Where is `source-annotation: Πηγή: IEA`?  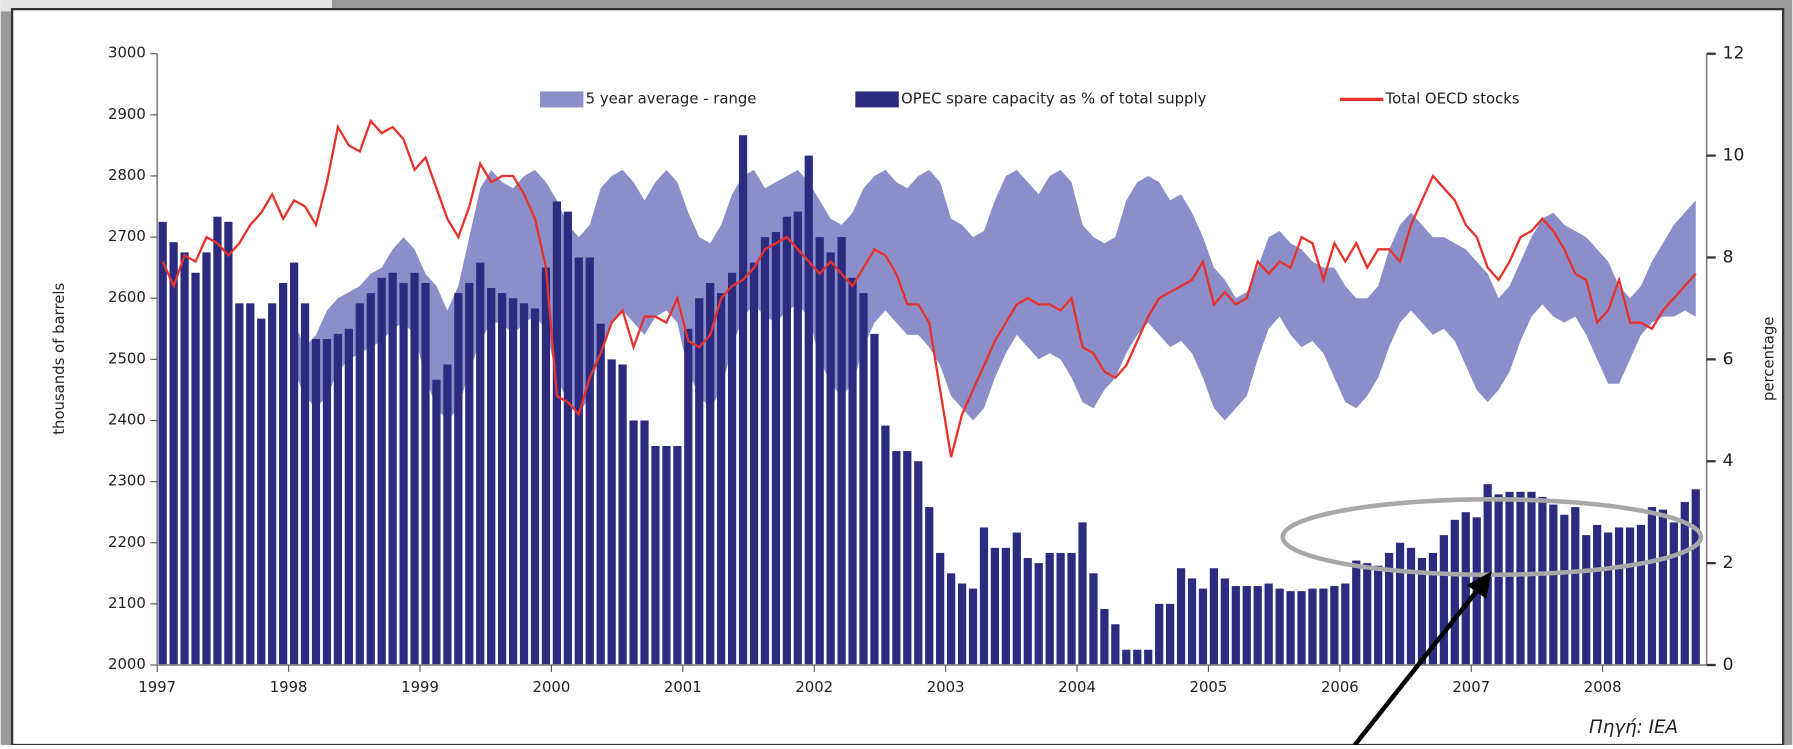 source-annotation: Πηγή: IEA is located at coordinates (1633, 727).